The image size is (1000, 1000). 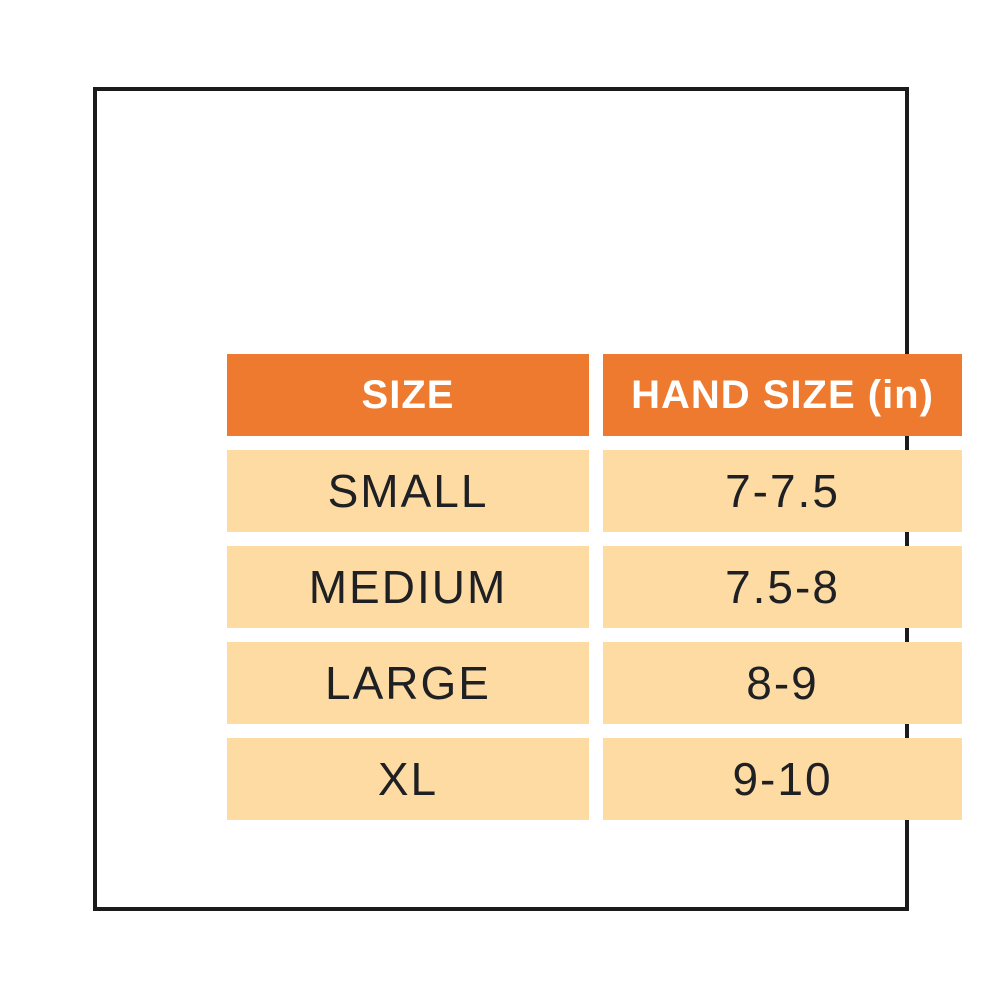 I want to click on column-header-size: SIZE, so click(x=408, y=395).